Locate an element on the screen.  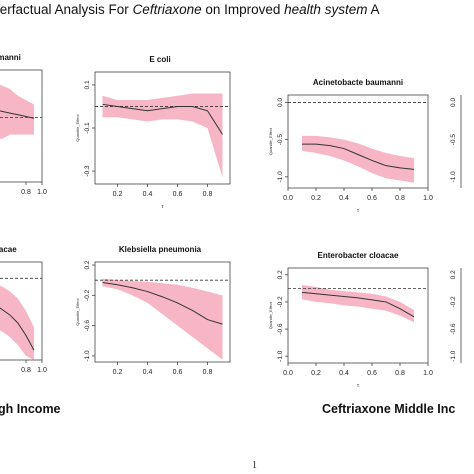
partial-panel-1: 0.0 -0.5 -1.0 is located at coordinates (456, 141).